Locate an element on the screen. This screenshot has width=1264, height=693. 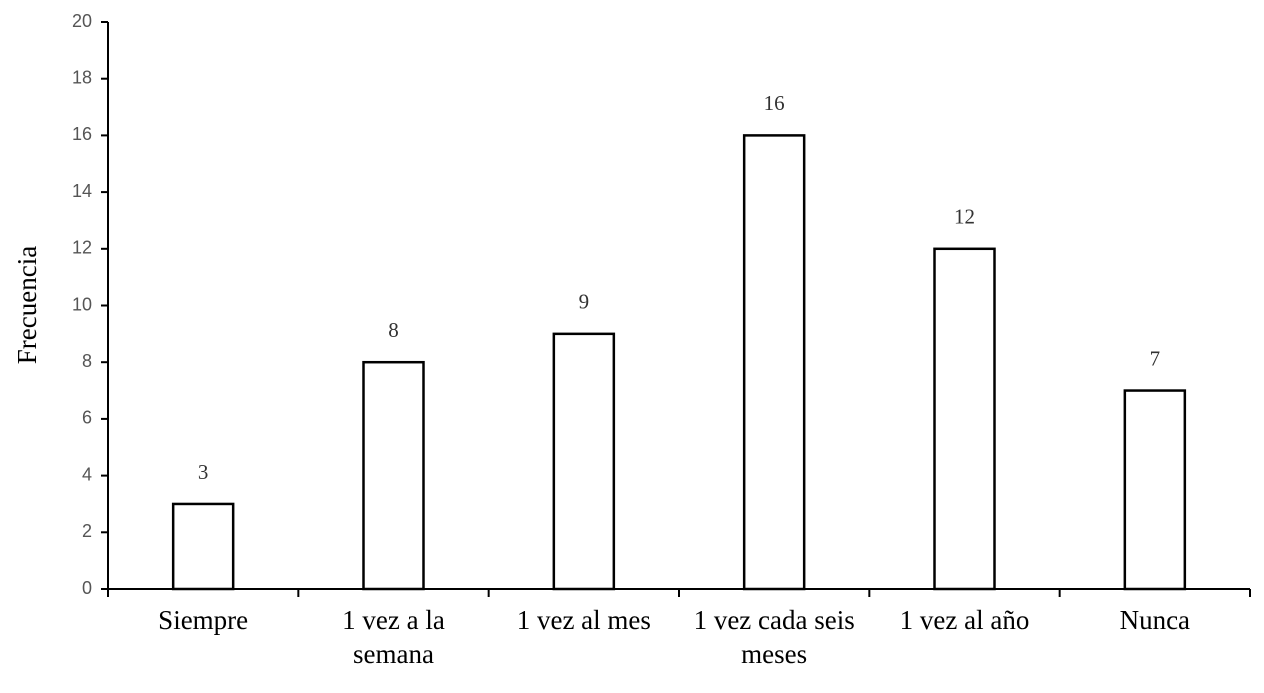
y-tick-label: 18 is located at coordinates (82, 77).